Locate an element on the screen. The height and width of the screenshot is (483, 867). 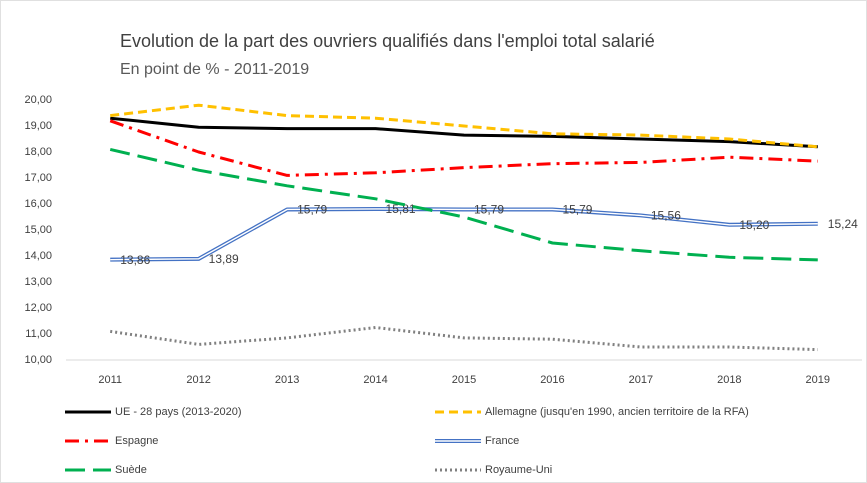
x-tick-label: 2016 is located at coordinates (552, 380).